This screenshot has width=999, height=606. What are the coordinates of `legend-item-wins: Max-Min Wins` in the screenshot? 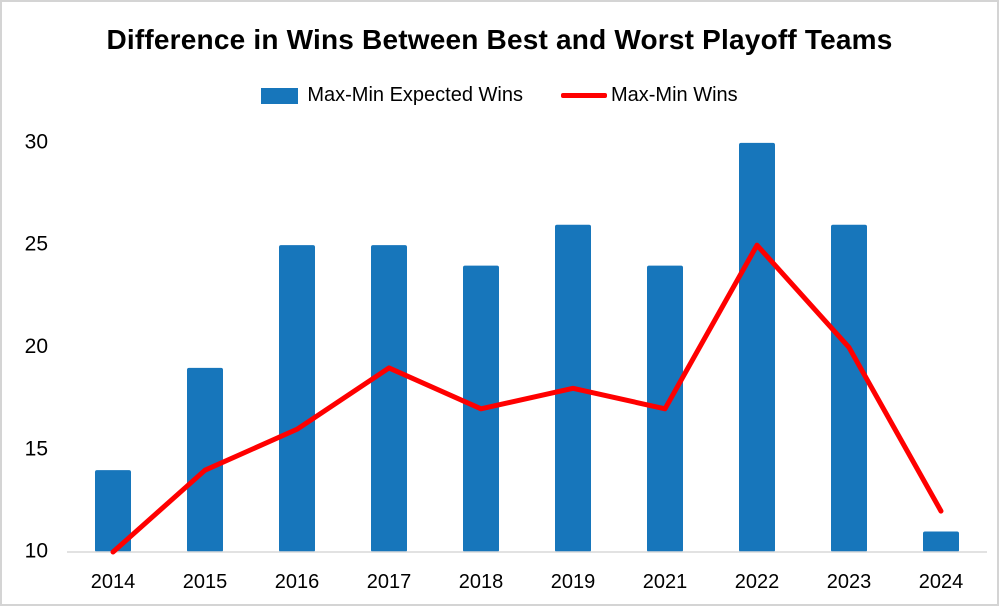 It's located at (649, 95).